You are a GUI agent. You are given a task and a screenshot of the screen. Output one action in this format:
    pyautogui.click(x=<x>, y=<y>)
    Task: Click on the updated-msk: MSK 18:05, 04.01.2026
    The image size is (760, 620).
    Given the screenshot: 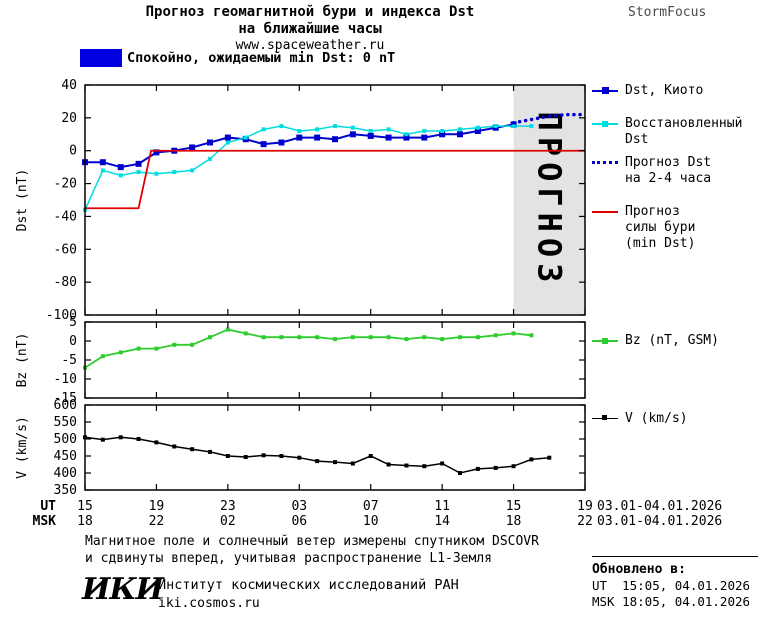 What is the action you would take?
    pyautogui.click(x=671, y=601)
    